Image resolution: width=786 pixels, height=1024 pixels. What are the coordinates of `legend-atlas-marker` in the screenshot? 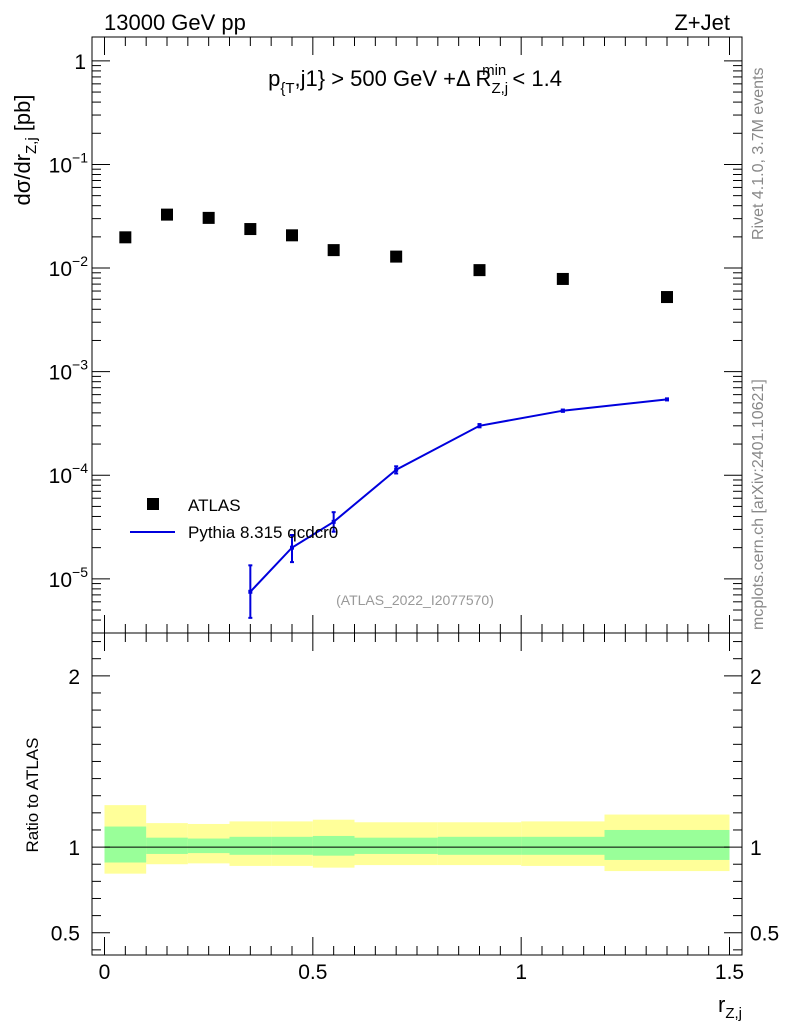 It's located at (153, 504).